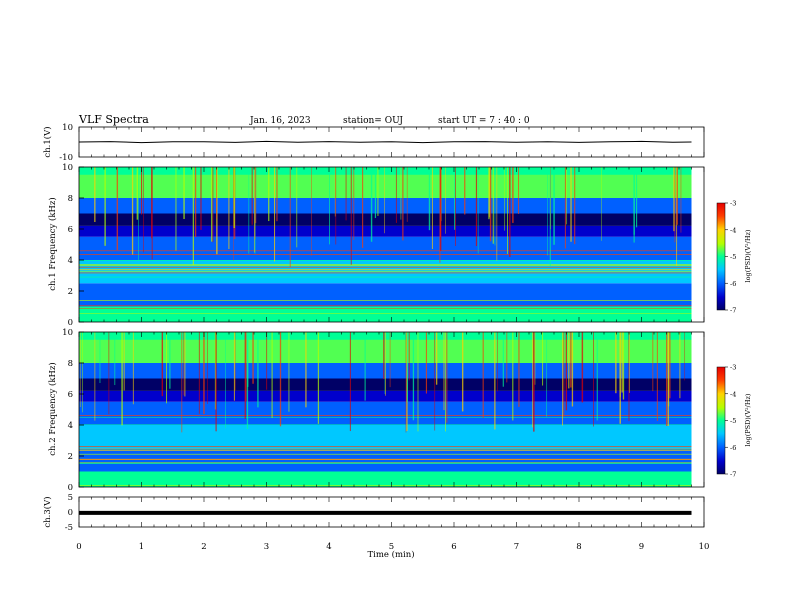  I want to click on ch1-cbtick-label-4: -7, so click(733, 311).